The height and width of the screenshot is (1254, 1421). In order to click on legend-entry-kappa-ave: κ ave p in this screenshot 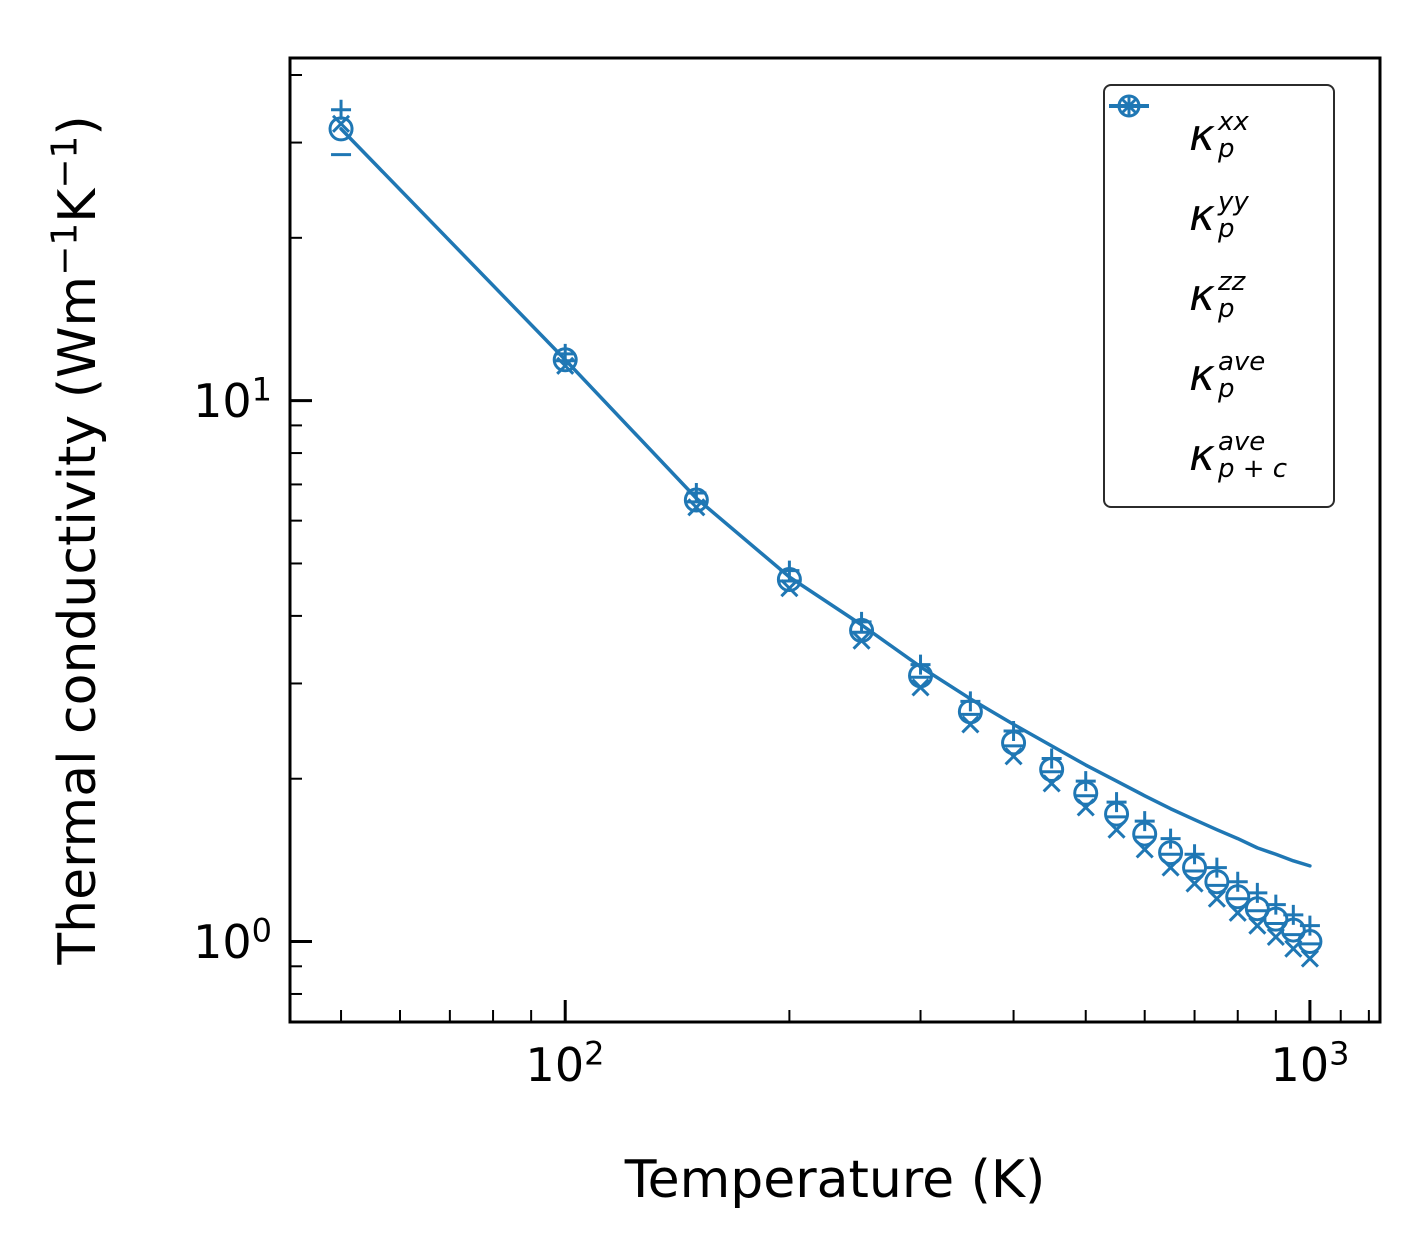, I will do `click(1219, 255)`.